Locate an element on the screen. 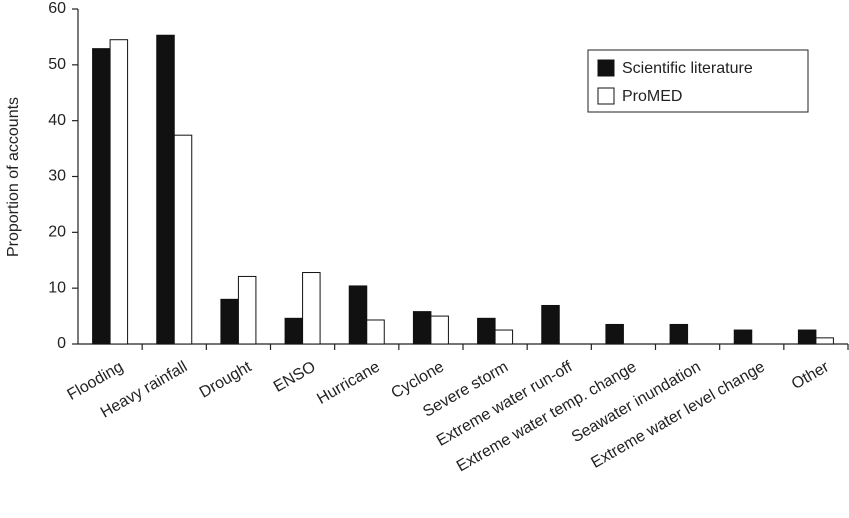  x-tick-label: ENSO is located at coordinates (295, 376).